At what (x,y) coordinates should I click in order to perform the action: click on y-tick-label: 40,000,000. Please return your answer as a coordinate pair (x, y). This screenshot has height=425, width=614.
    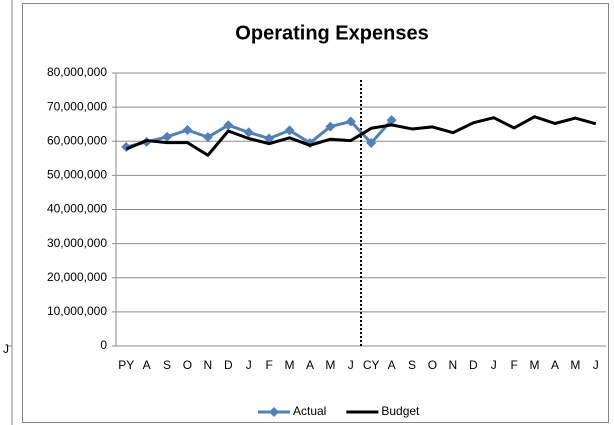
    Looking at the image, I should click on (77, 209).